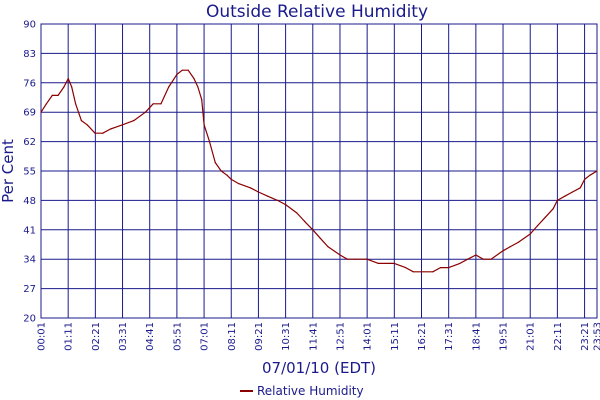 This screenshot has height=400, width=600. I want to click on y-tick-label: 90, so click(29, 25).